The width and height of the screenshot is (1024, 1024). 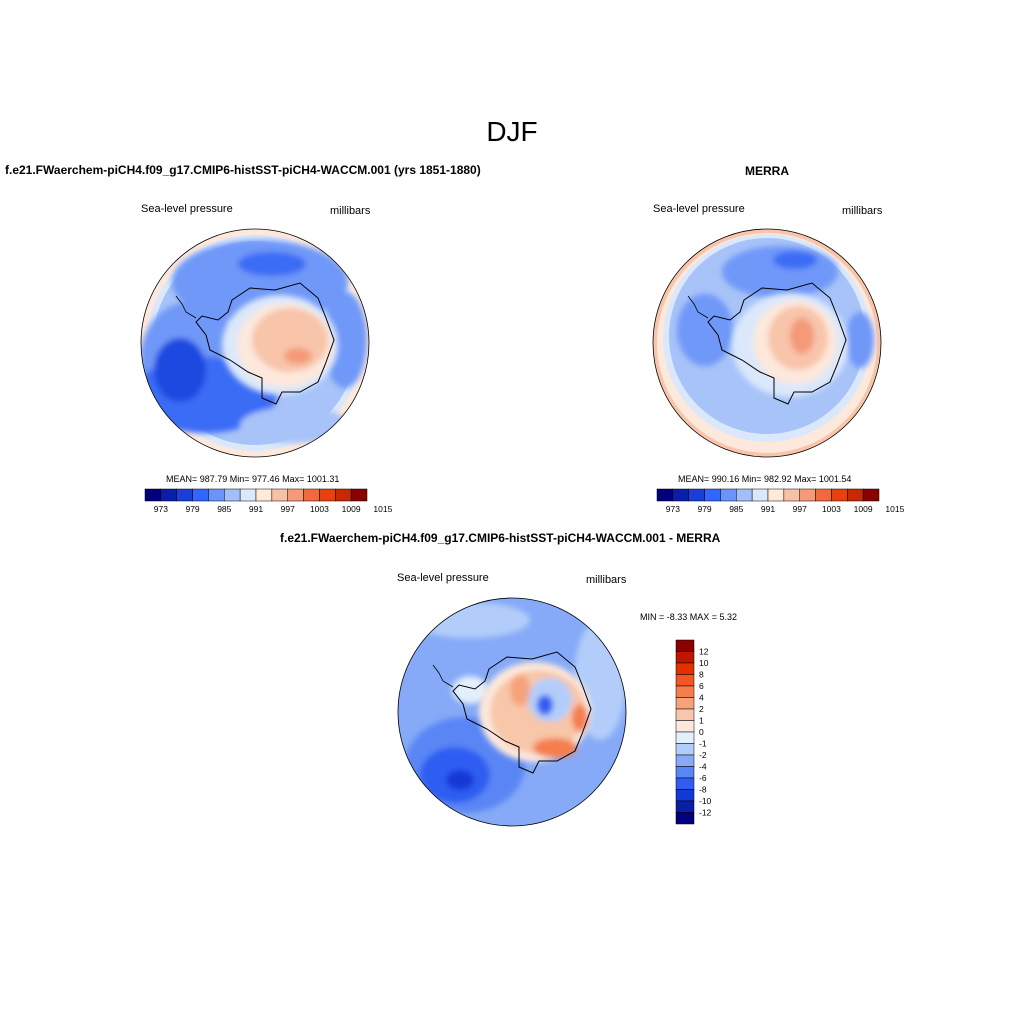 I want to click on diff-colorbar-tick-label: 6, so click(x=701, y=686).